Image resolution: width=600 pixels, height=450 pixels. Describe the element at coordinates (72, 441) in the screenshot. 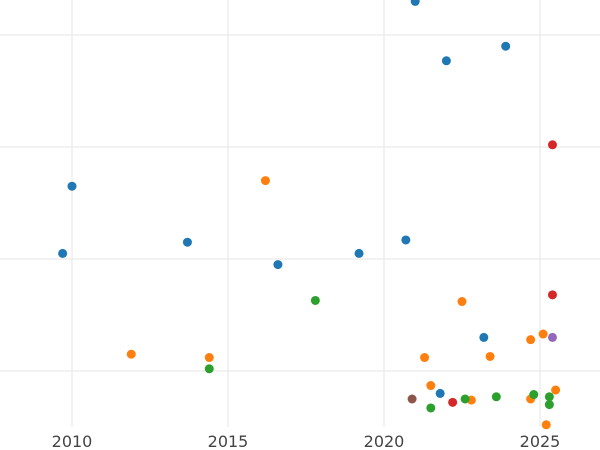

I see `x-tick-label: 2010` at that location.